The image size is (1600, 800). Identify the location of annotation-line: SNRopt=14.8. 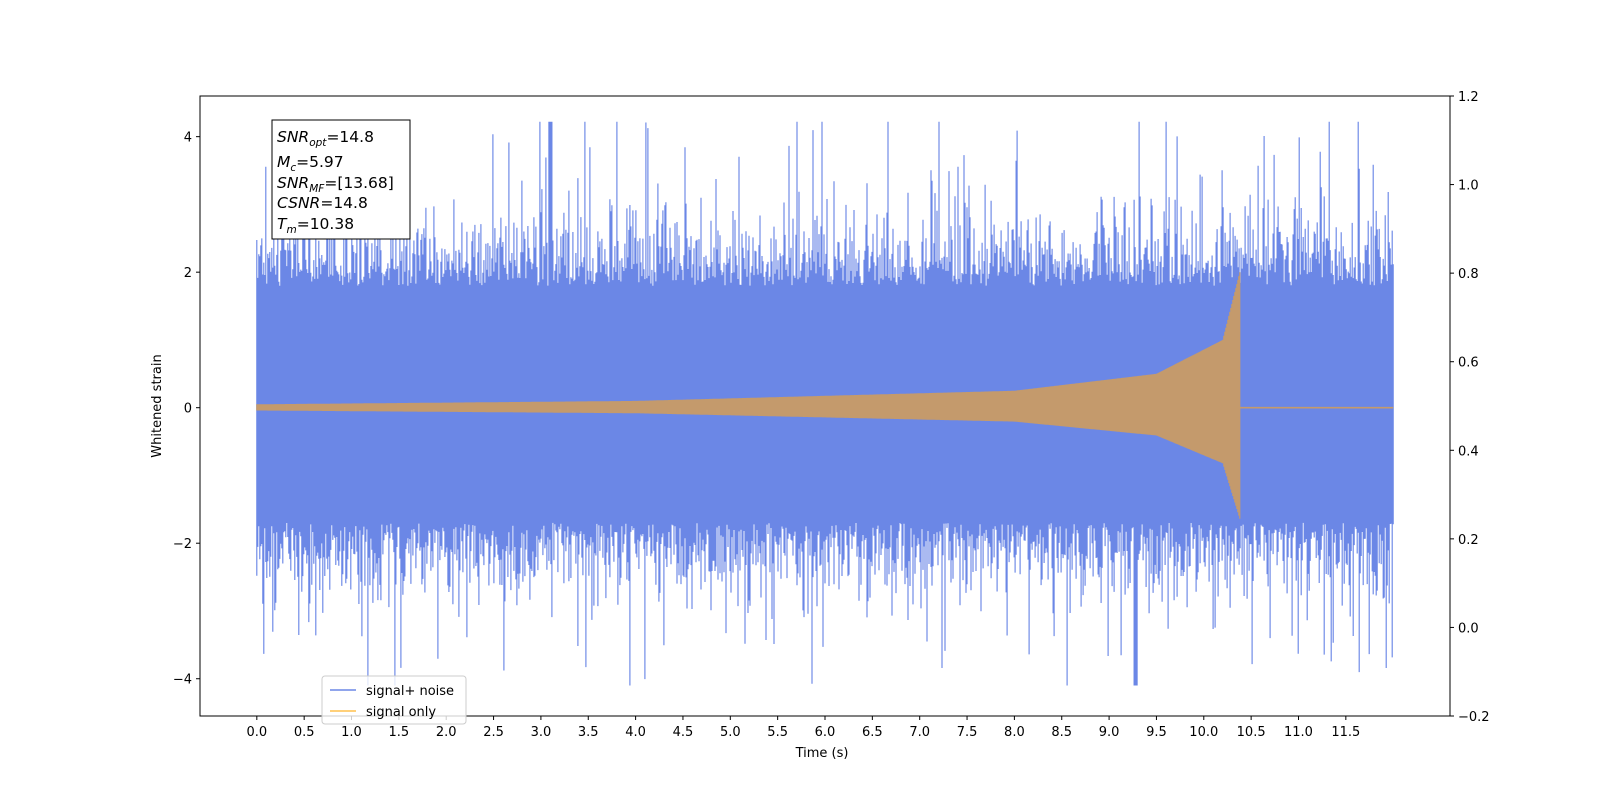
(325, 138).